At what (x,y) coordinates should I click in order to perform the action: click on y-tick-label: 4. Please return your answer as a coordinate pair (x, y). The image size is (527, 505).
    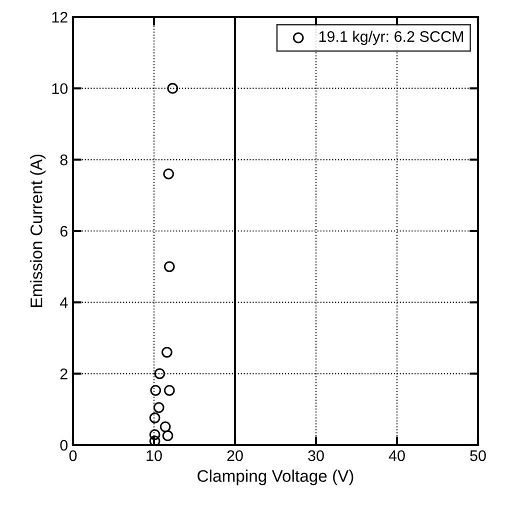
    Looking at the image, I should click on (64, 302).